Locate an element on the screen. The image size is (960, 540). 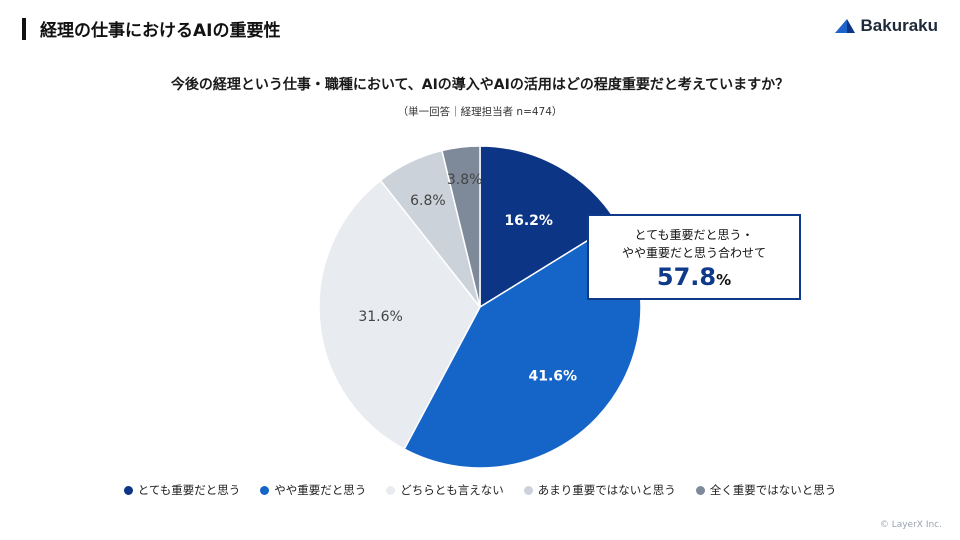
legend-label-neither: どちらとも言えない is located at coordinates (452, 490).